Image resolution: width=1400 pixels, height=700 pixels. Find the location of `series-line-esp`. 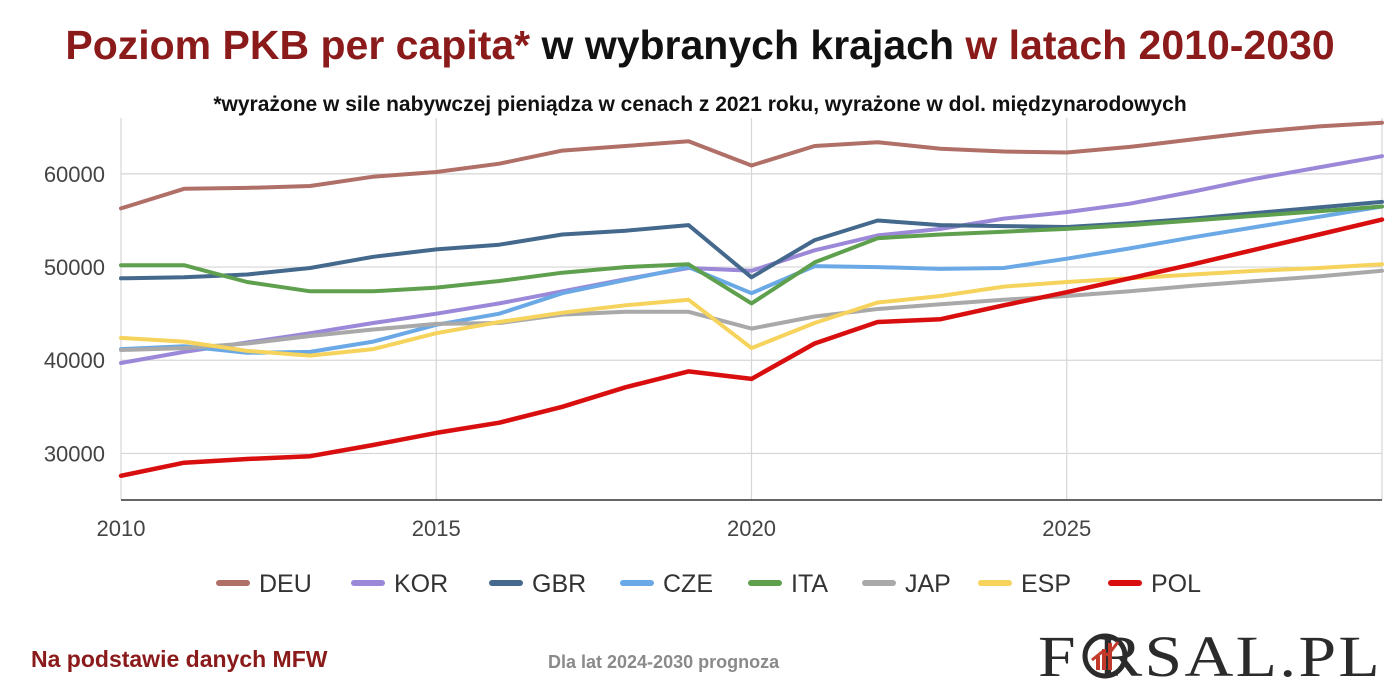

series-line-esp is located at coordinates (751, 310).